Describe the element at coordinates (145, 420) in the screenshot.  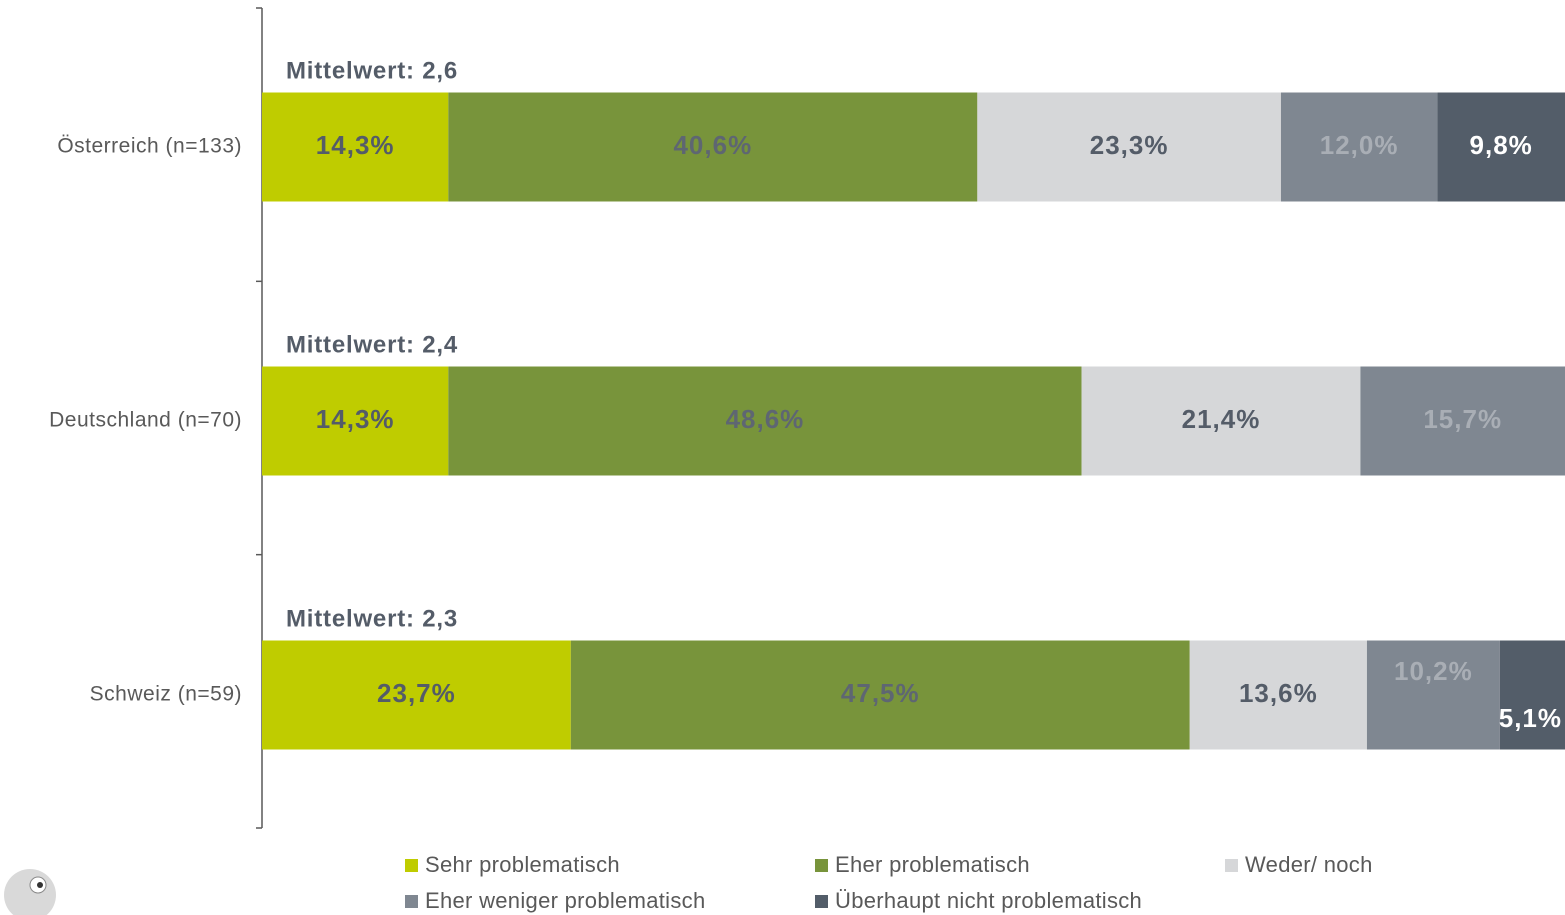
I see `y-tick-label: Deutschland (n=70)` at that location.